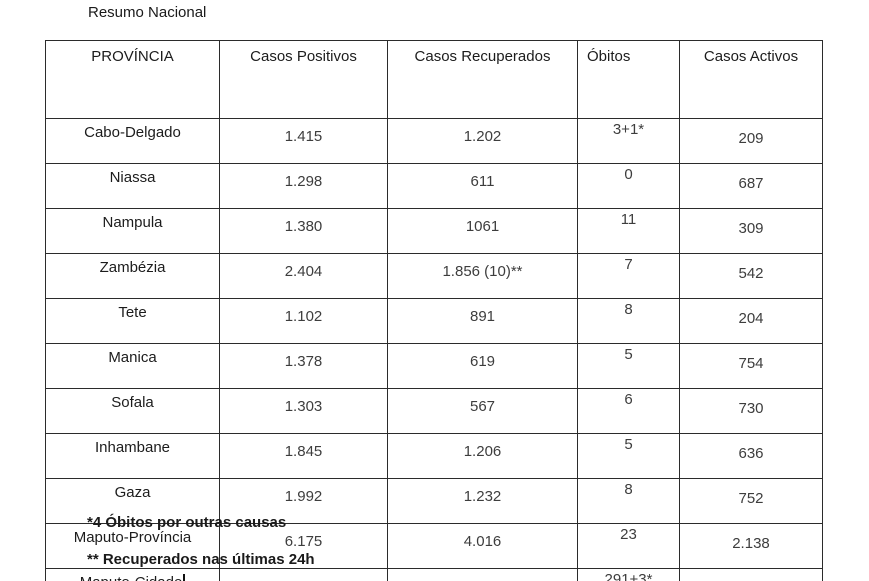 The height and width of the screenshot is (581, 869). I want to click on cell-casos-activos: 2.138, so click(751, 546).